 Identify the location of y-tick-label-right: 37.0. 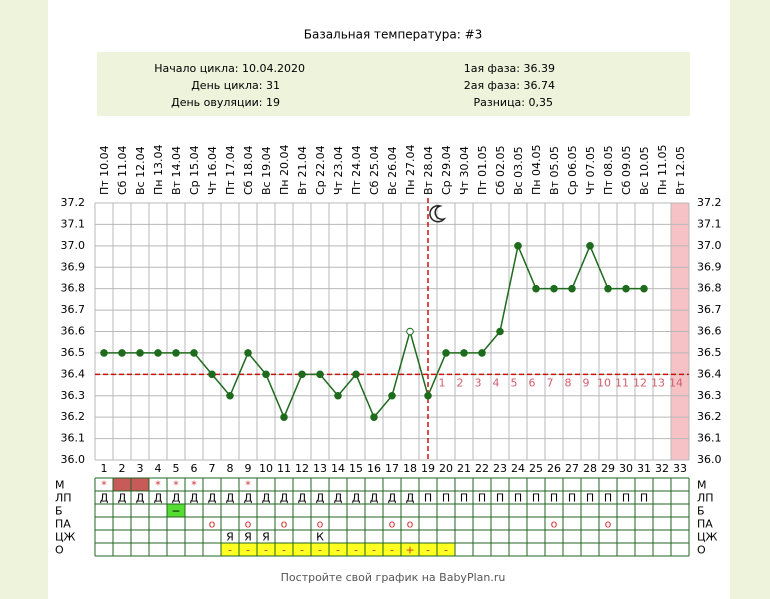
(709, 245).